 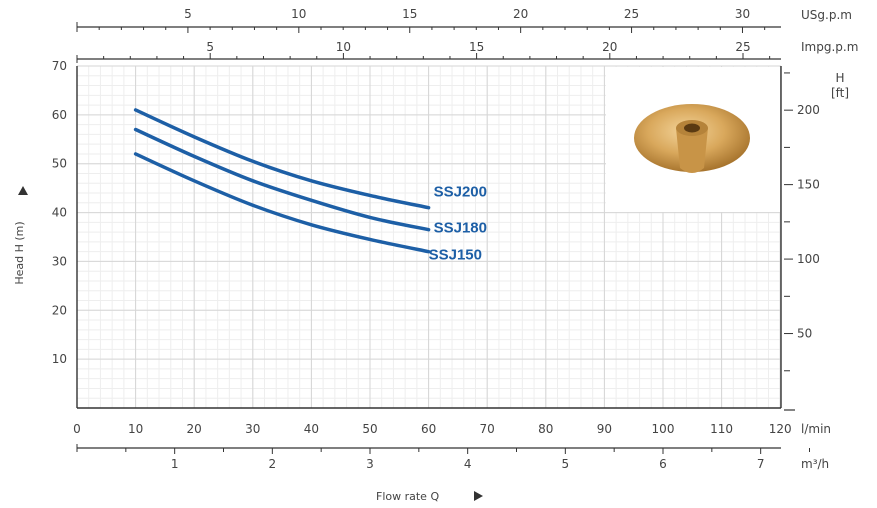 I want to click on usgpm-tick-label: 5, so click(x=188, y=14).